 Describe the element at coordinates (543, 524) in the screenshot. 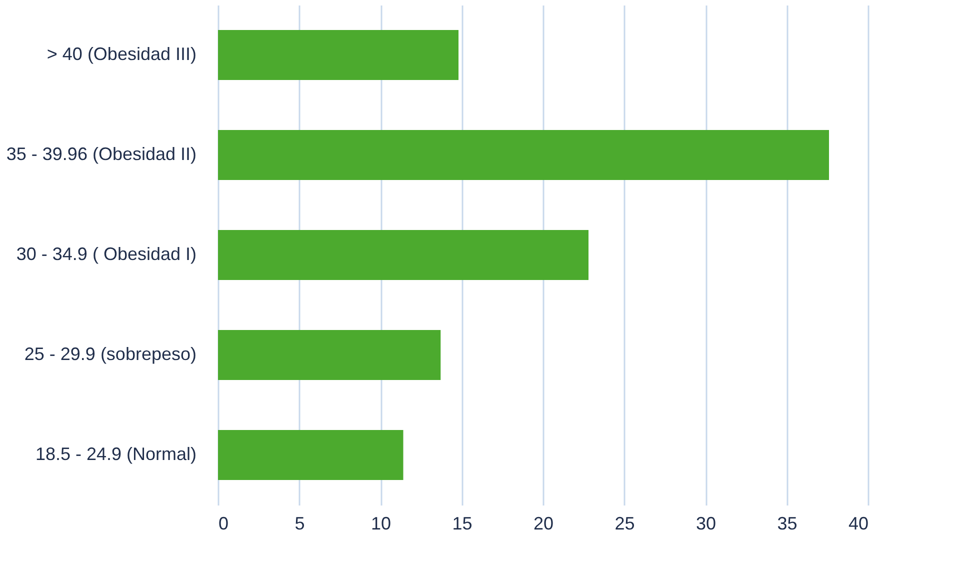

I see `x-tick-label: 20` at that location.